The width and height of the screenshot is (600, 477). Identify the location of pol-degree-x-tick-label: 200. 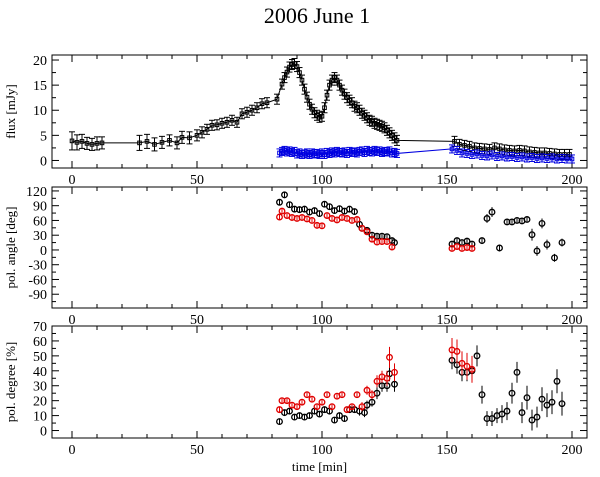
(572, 450).